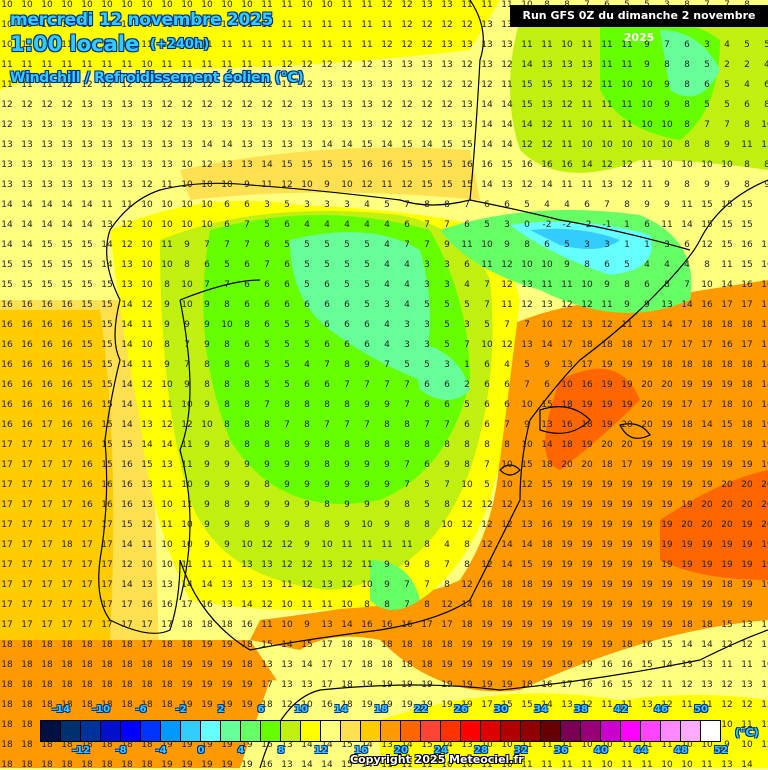 Image resolution: width=768 pixels, height=770 pixels. Describe the element at coordinates (701, 709) in the screenshot. I see `legend-tick-label: 50` at that location.